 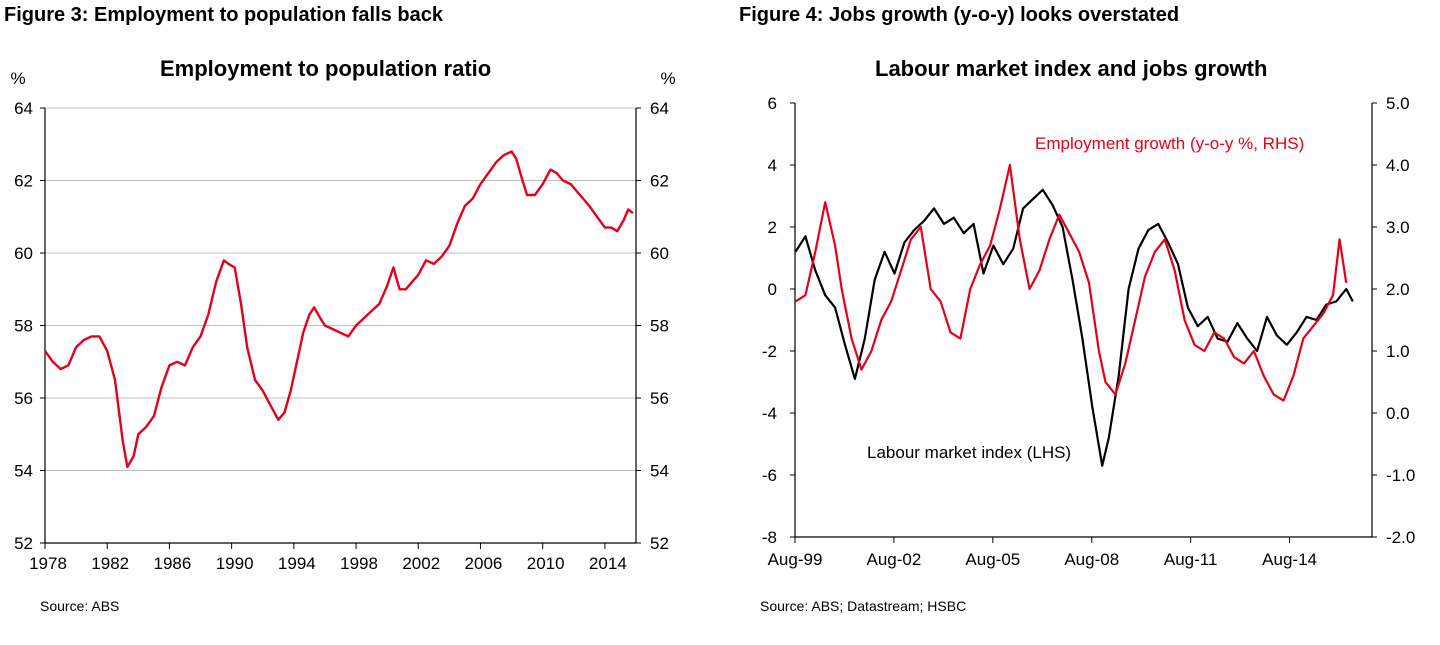 I want to click on series-line-employment-growth, so click(x=1071, y=282).